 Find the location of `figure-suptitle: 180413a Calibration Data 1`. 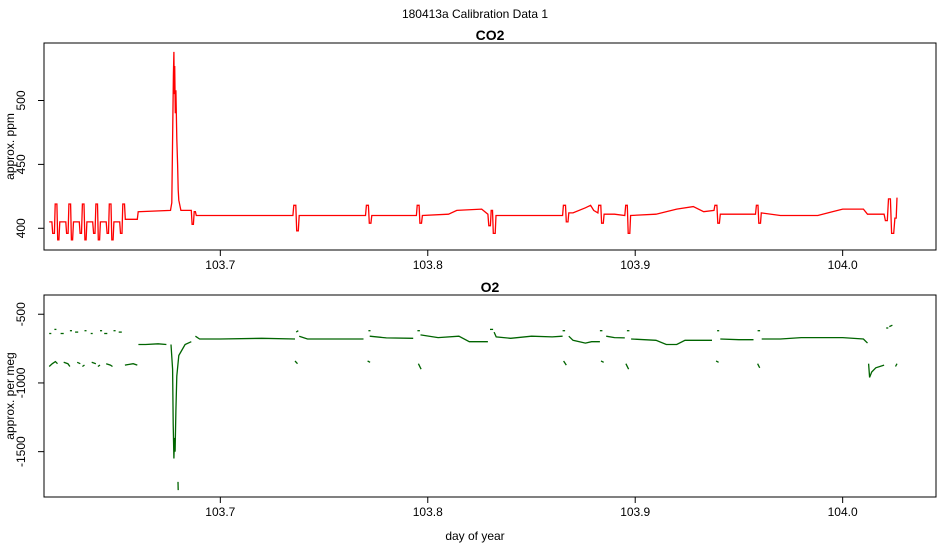

figure-suptitle: 180413a Calibration Data 1 is located at coordinates (475, 14).